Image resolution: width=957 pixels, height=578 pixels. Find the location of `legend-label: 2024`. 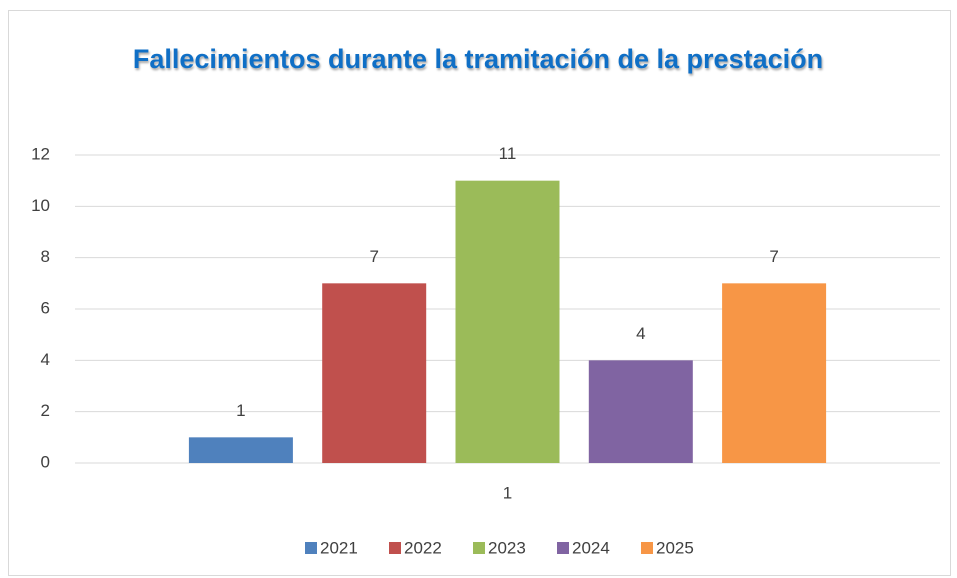

legend-label: 2024 is located at coordinates (591, 547).